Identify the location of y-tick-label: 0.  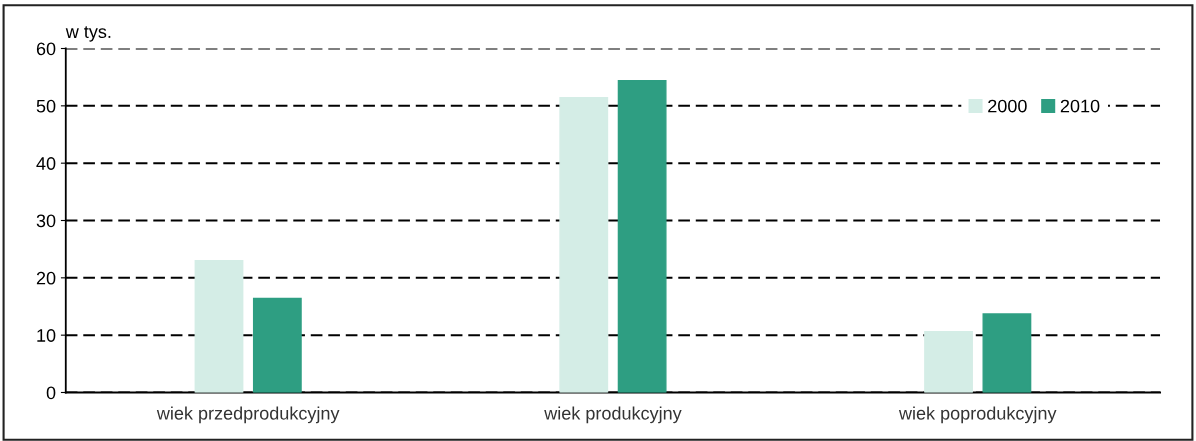
(51, 393).